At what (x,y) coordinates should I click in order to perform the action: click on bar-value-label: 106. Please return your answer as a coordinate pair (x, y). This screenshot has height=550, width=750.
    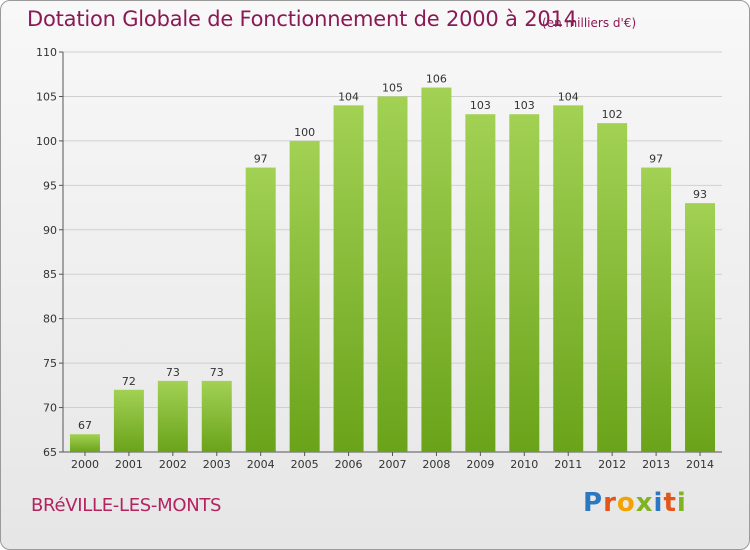
    Looking at the image, I should click on (436, 79).